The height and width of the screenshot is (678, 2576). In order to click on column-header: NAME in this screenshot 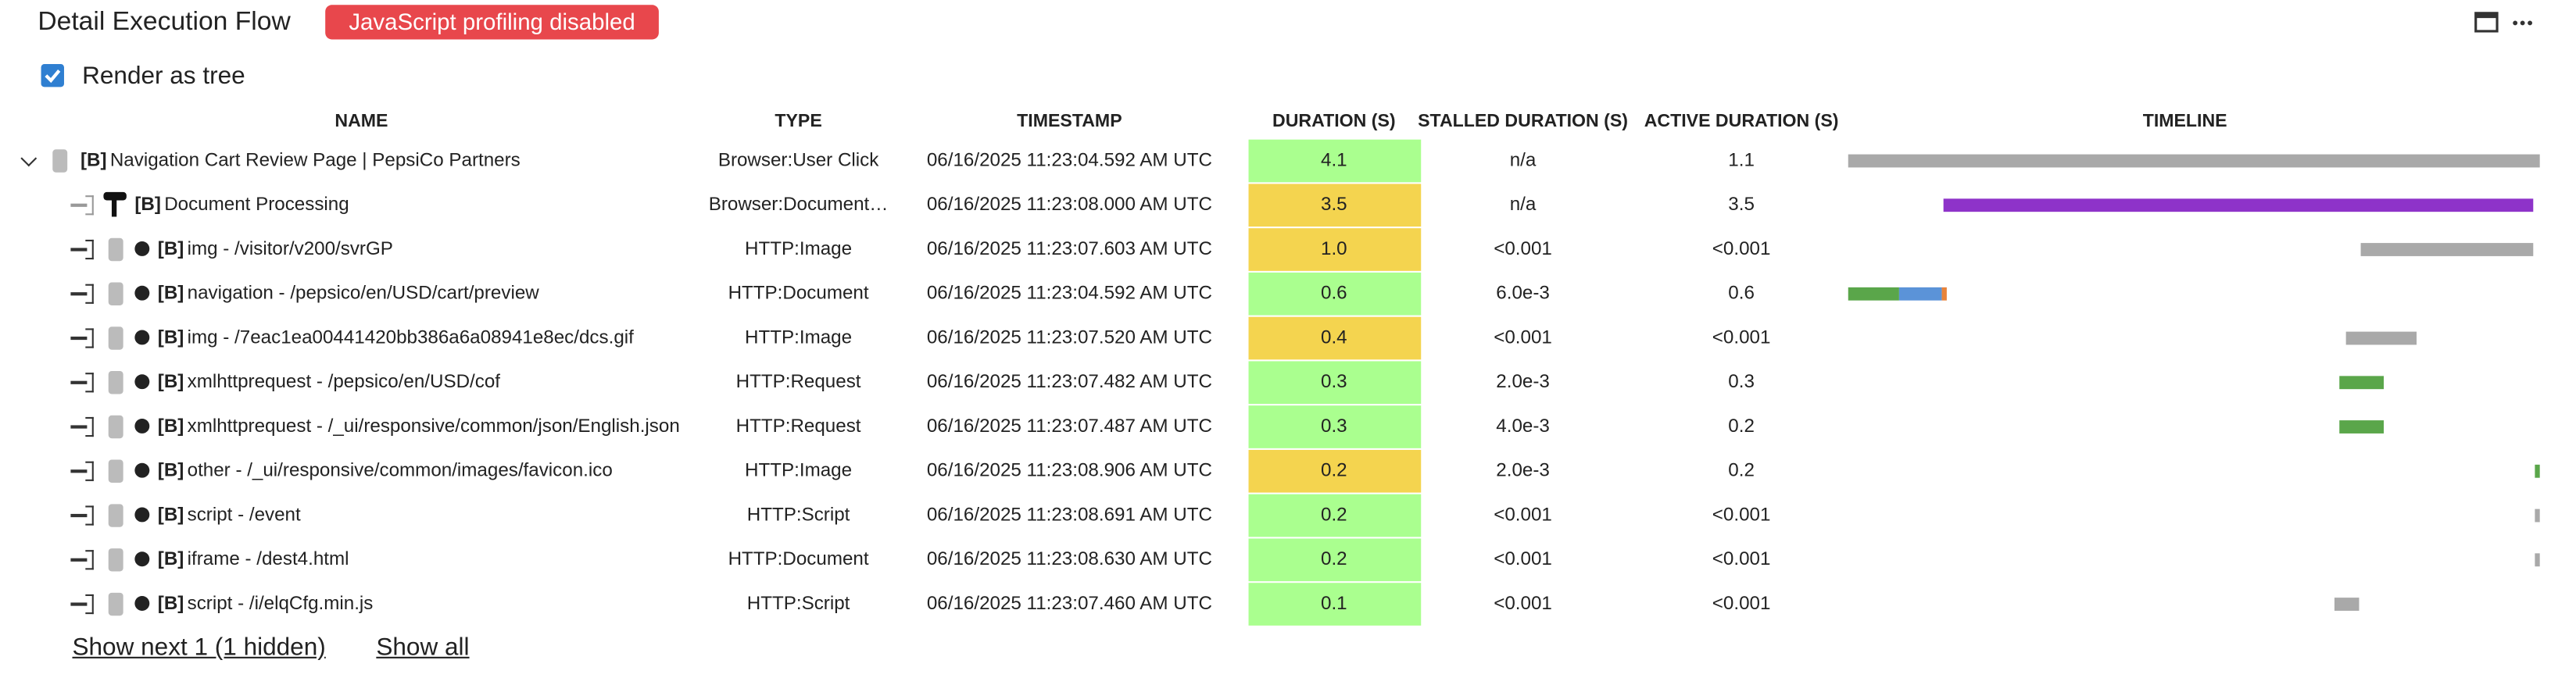, I will do `click(361, 122)`.